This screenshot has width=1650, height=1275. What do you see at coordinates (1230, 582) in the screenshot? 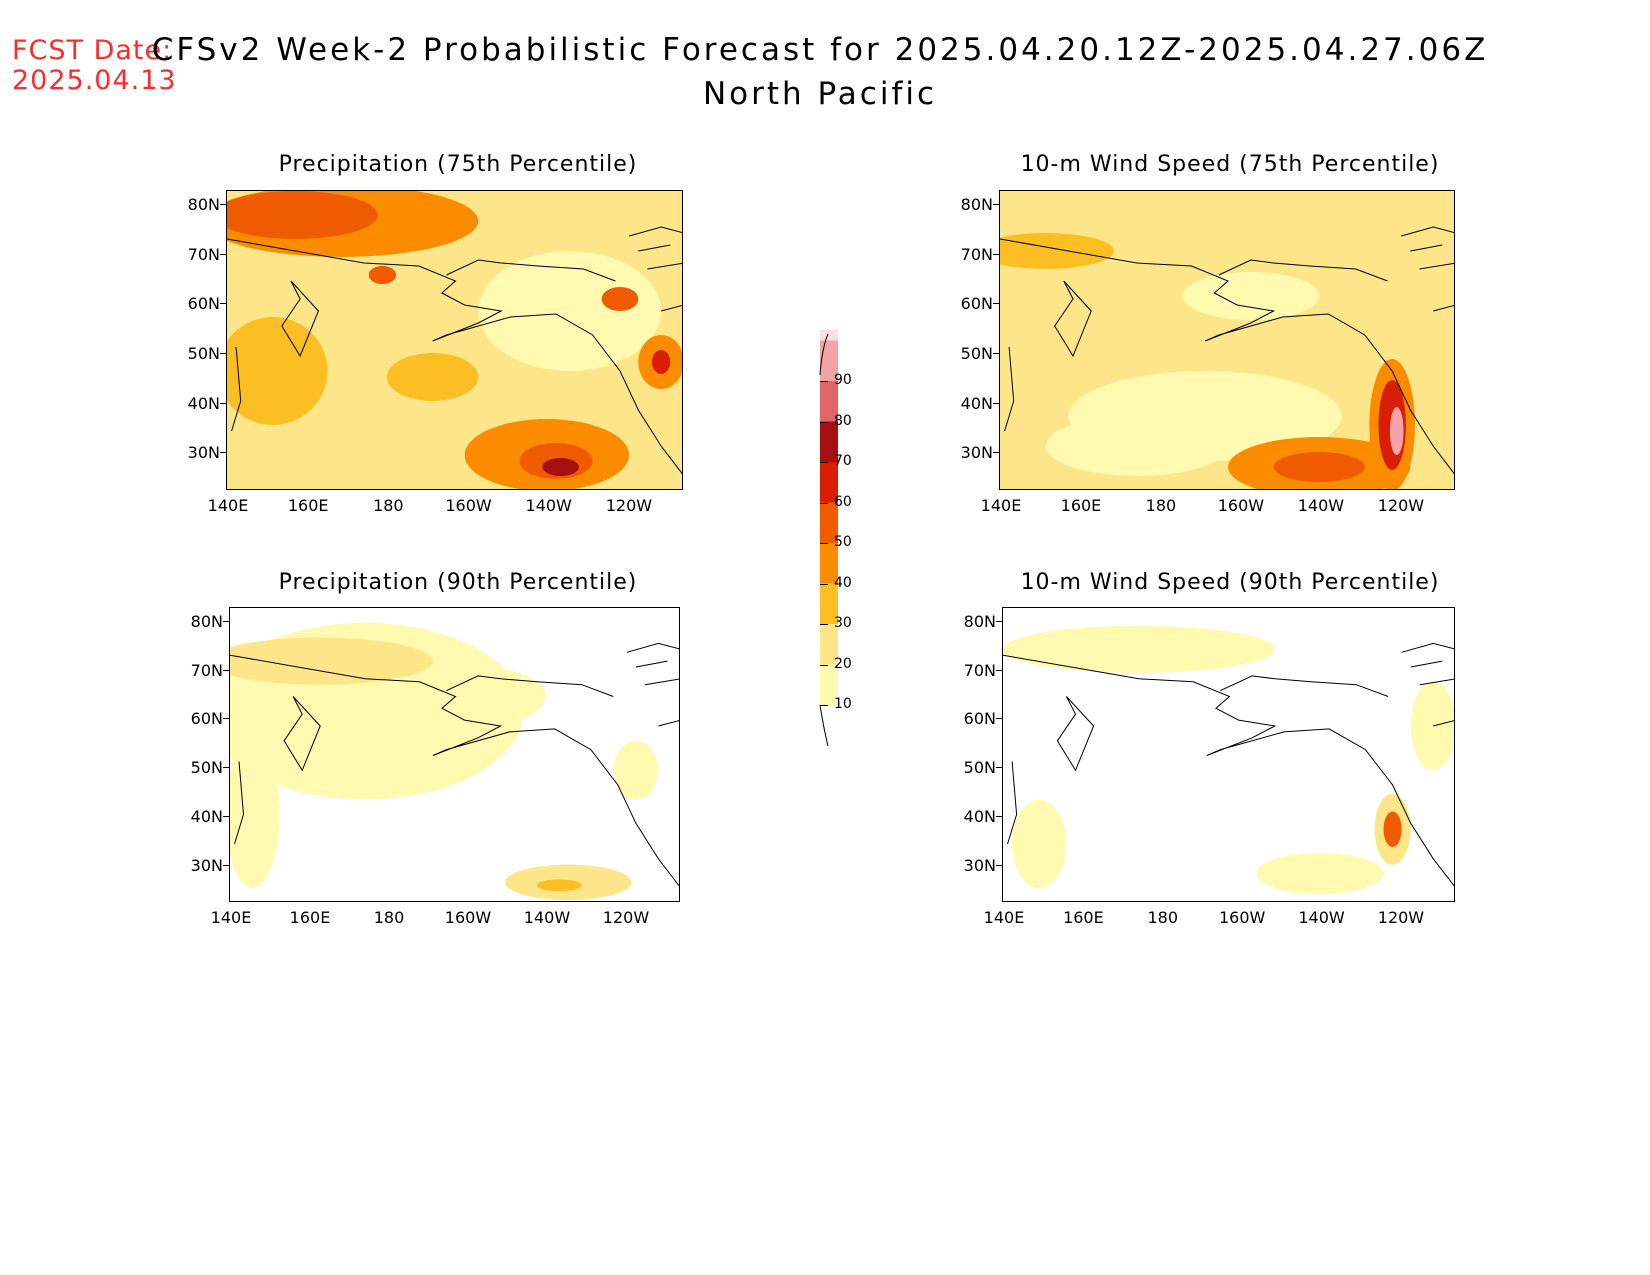
I see `panel-title-wind-90: 10-m Wind Speed (90th Percentile)` at bounding box center [1230, 582].